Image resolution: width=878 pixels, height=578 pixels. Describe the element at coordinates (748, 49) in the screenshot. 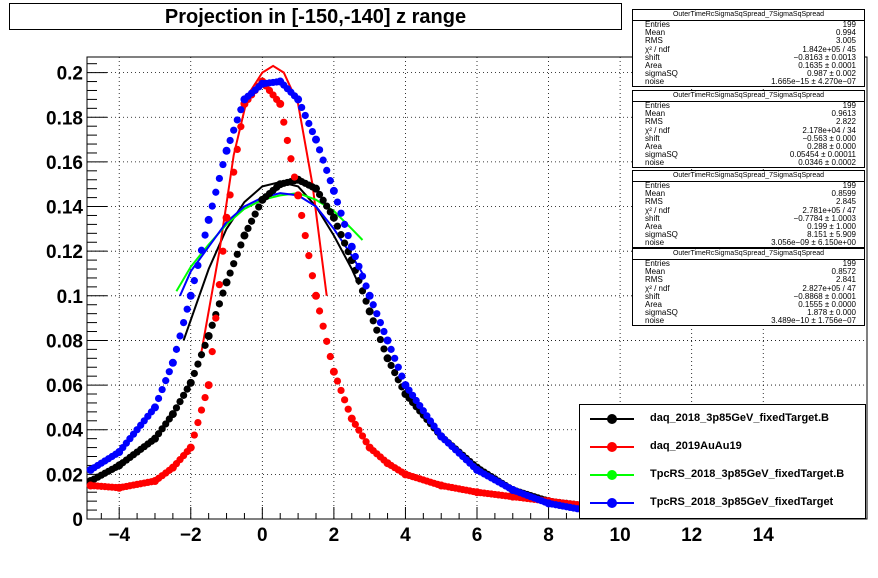

I see `stat-row: χ² / ndf 1.842e+05 / 45` at that location.